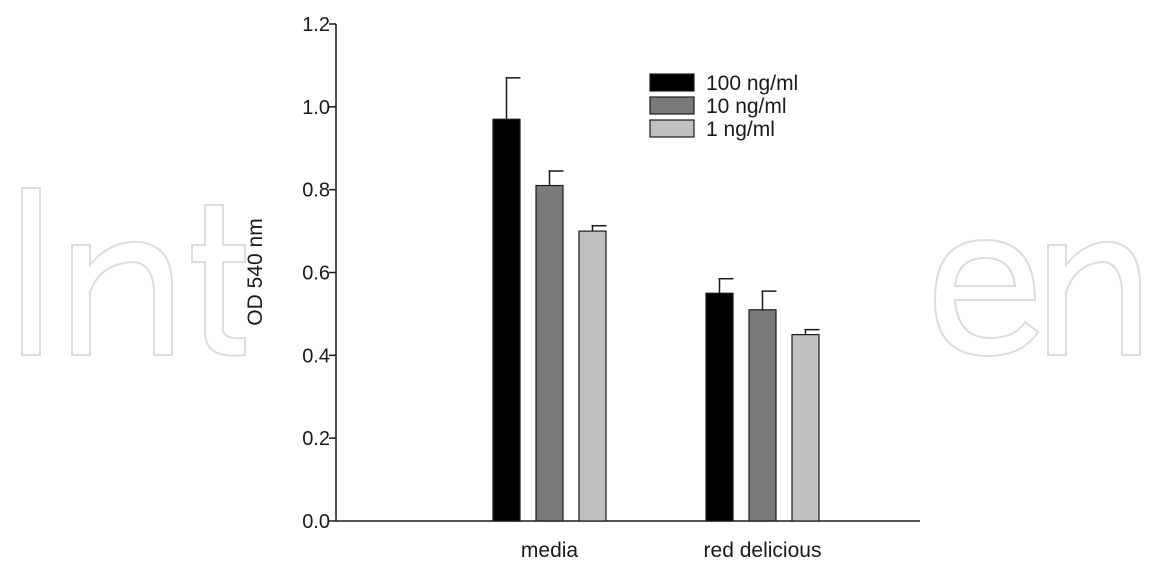 Image resolution: width=1150 pixels, height=561 pixels. Describe the element at coordinates (255, 271) in the screenshot. I see `y-axis-label: OD 540 nm` at that location.